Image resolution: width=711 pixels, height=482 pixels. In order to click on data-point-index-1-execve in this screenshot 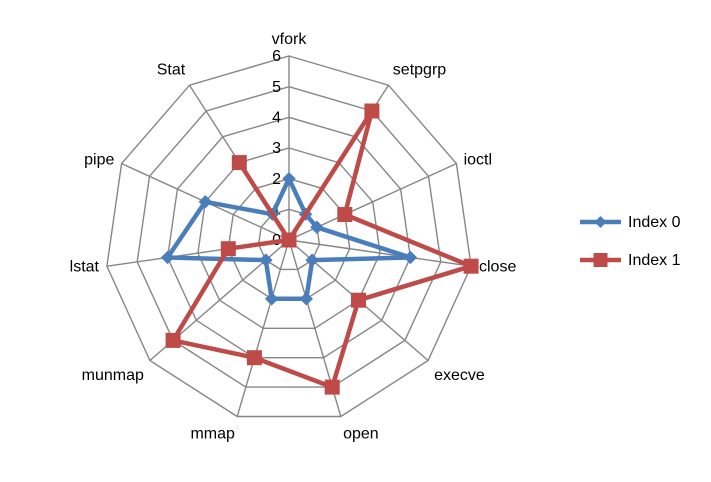, I will do `click(358, 300)`.